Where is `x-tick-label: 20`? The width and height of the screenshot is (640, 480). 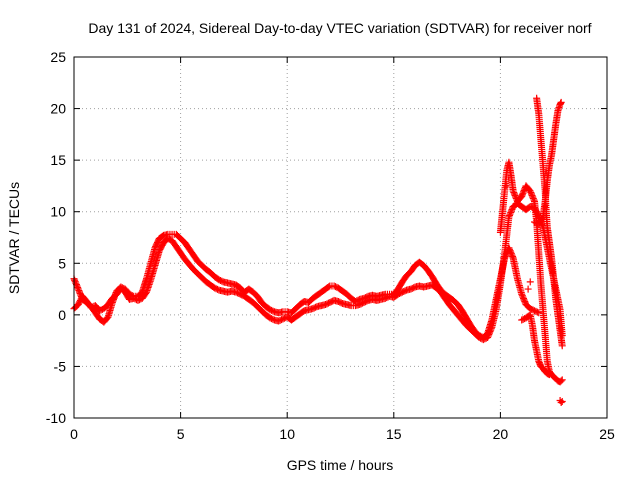
x-tick-label: 20 is located at coordinates (501, 434).